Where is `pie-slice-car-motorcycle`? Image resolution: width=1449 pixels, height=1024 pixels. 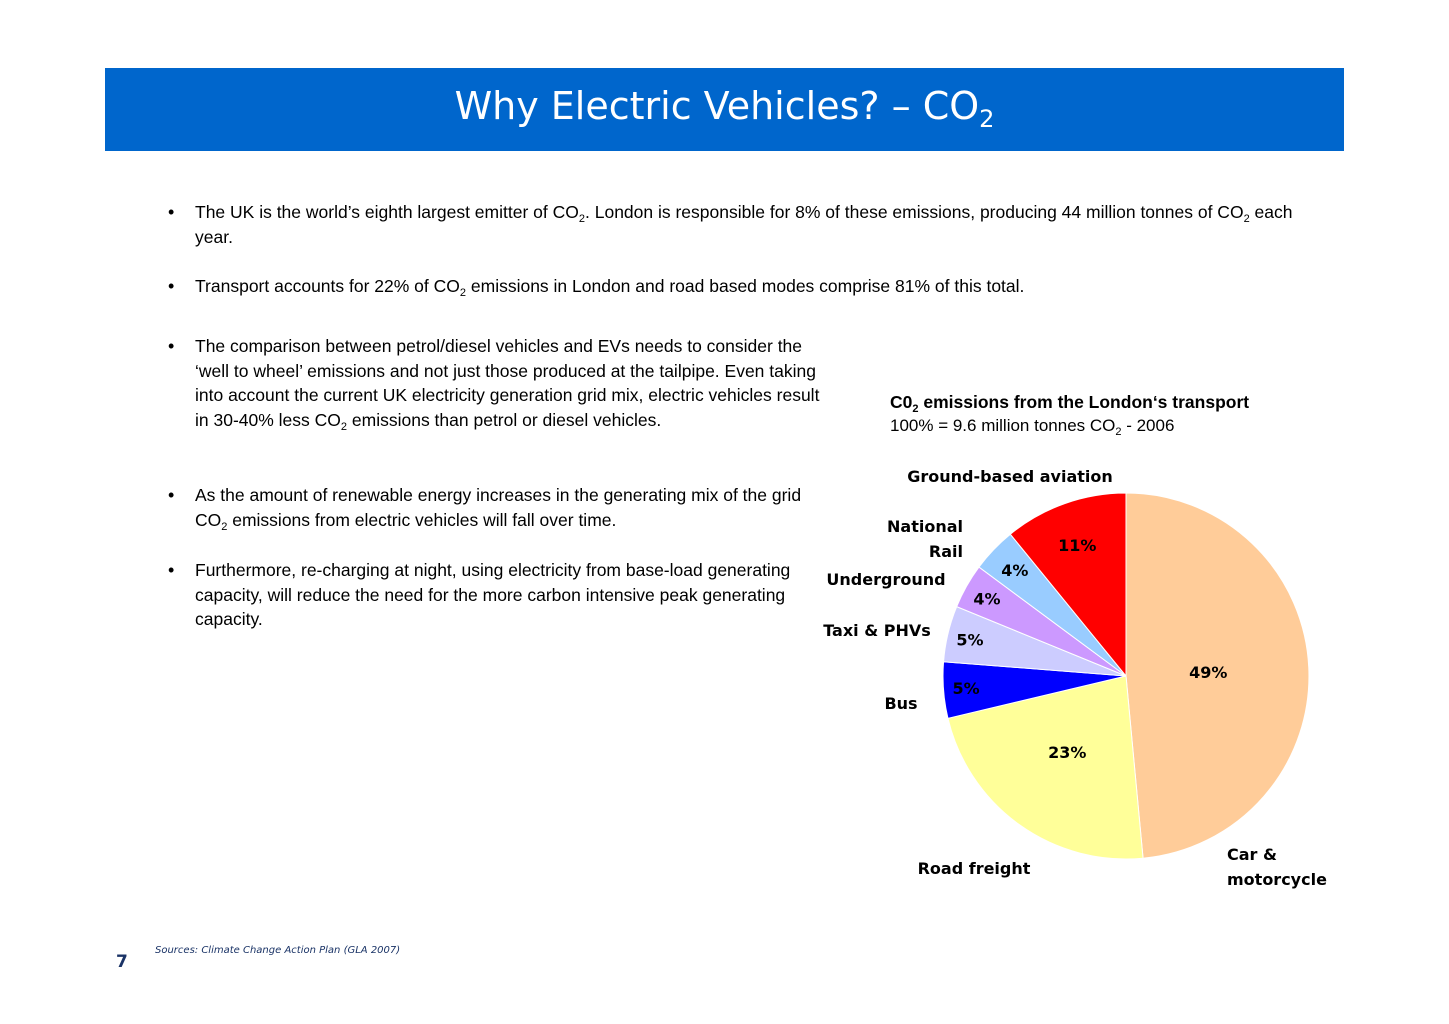
pie-slice-car-motorcycle is located at coordinates (1217, 675).